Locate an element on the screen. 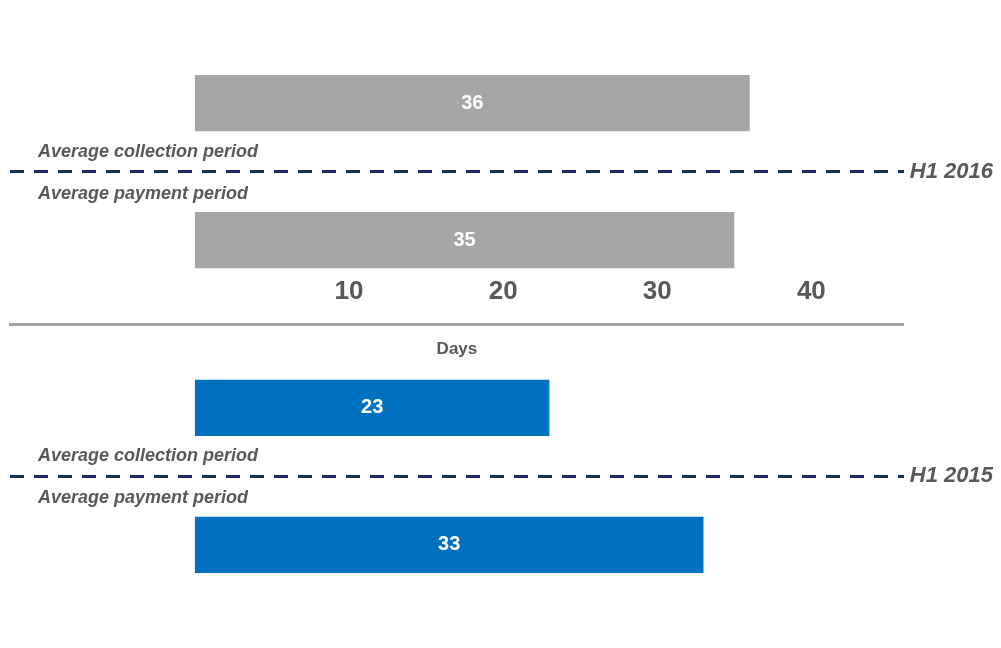  x-tick-label: 40 is located at coordinates (811, 289).